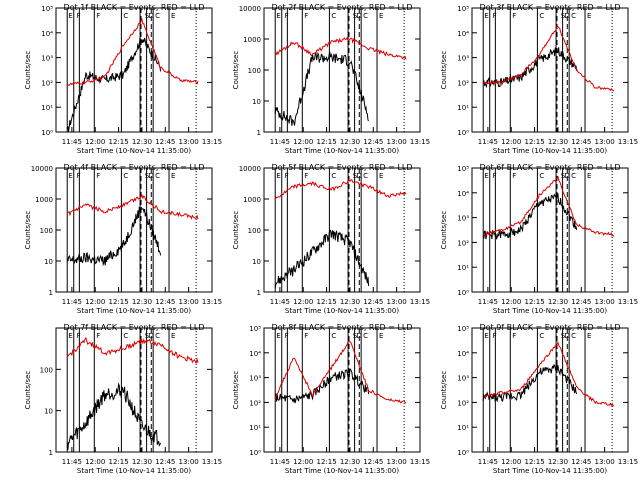 Image resolution: width=640 pixels, height=480 pixels. What do you see at coordinates (256, 262) in the screenshot?
I see `y-tick-label: 10` at bounding box center [256, 262].